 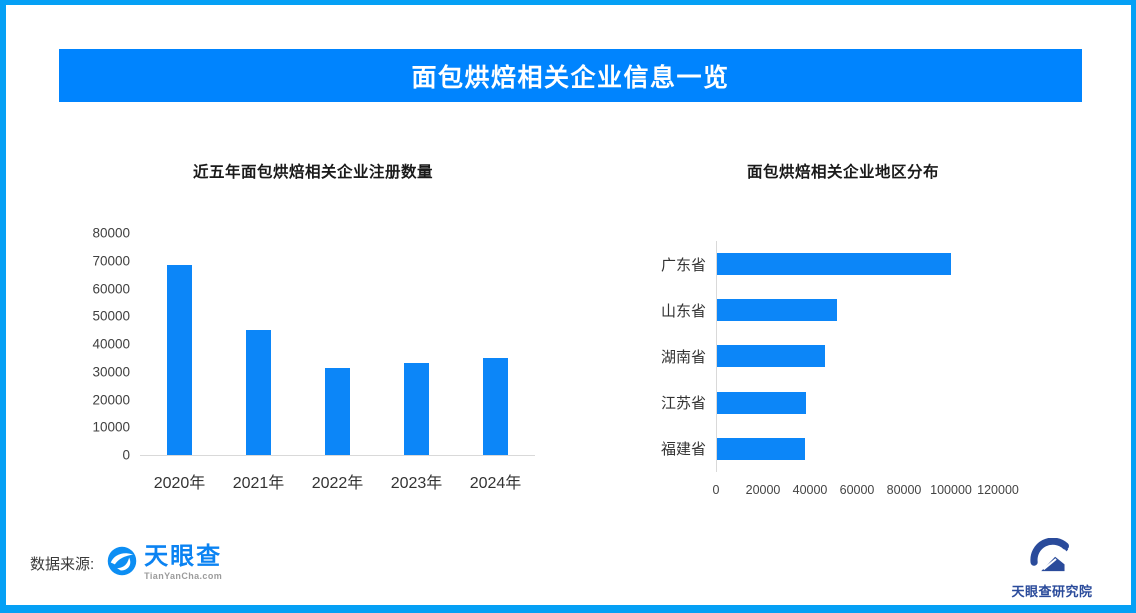 I want to click on x-axis-category-label: 2024年, so click(x=495, y=483).